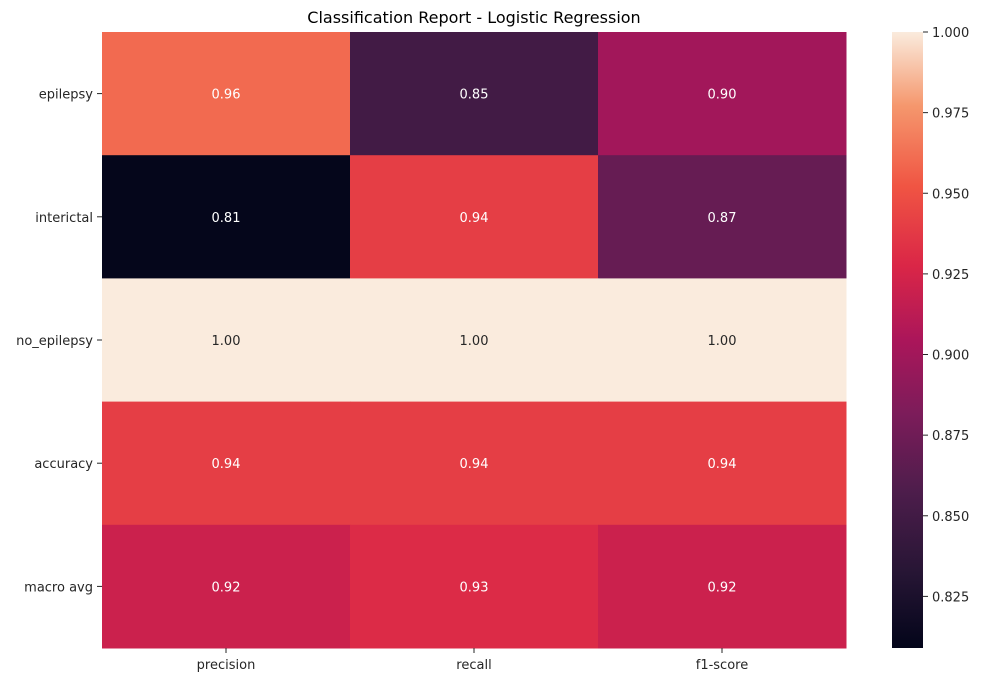 This screenshot has width=982, height=682. I want to click on colorbar-tick-label: 0.825, so click(950, 597).